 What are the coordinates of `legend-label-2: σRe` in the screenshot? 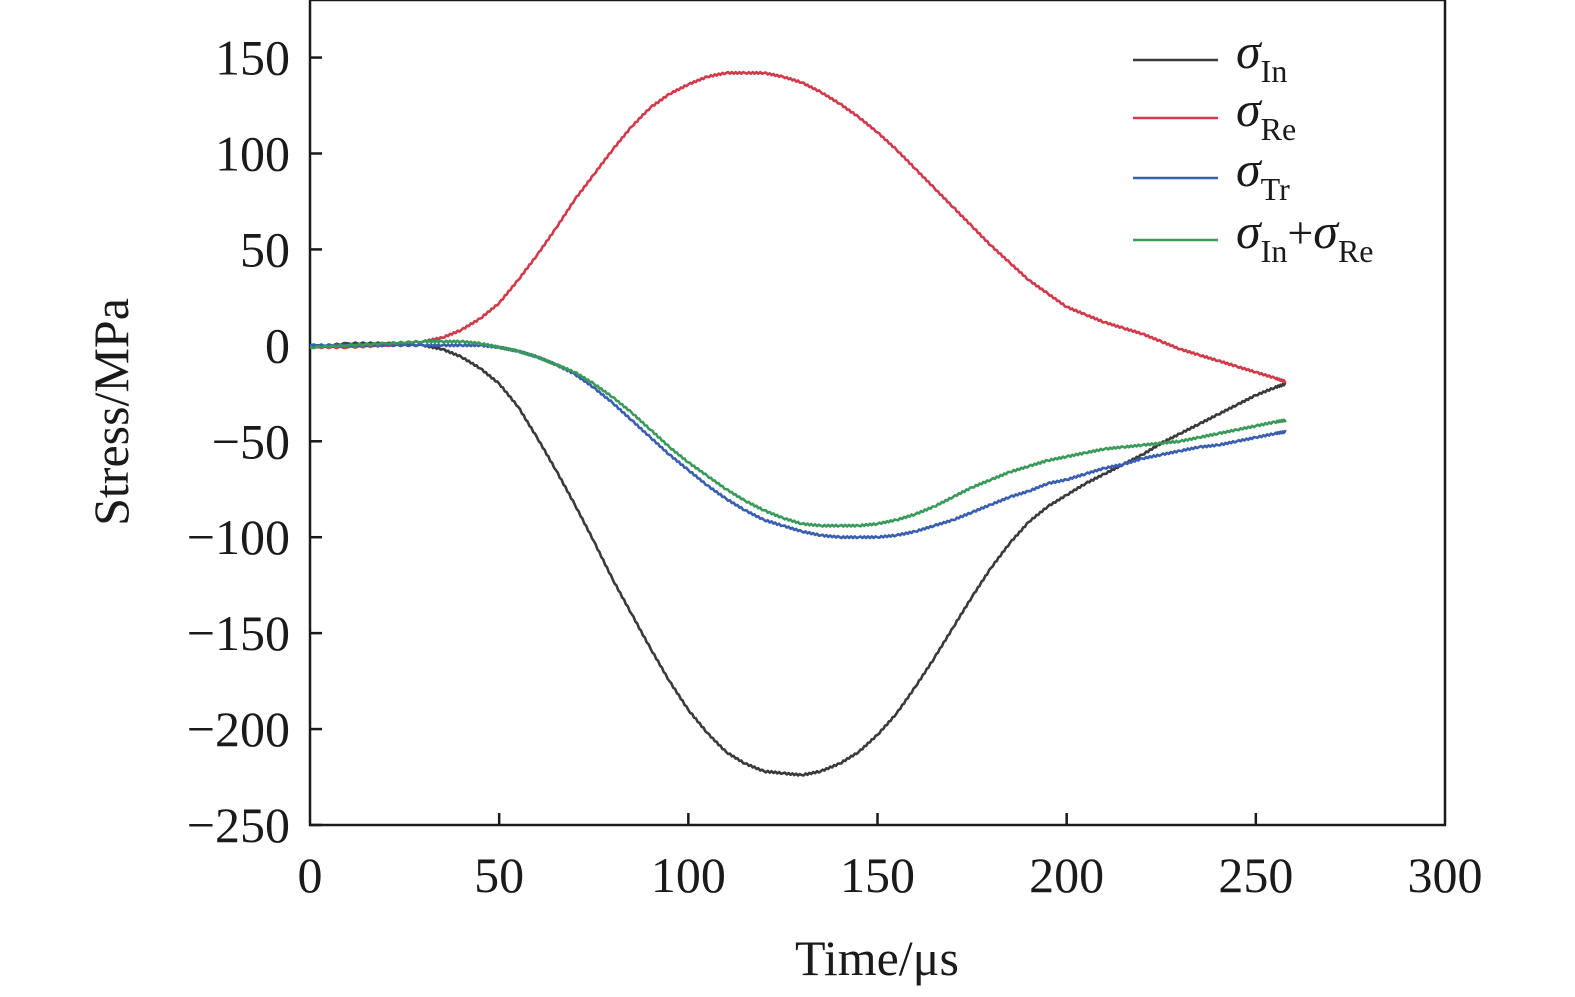 It's located at (1266, 114).